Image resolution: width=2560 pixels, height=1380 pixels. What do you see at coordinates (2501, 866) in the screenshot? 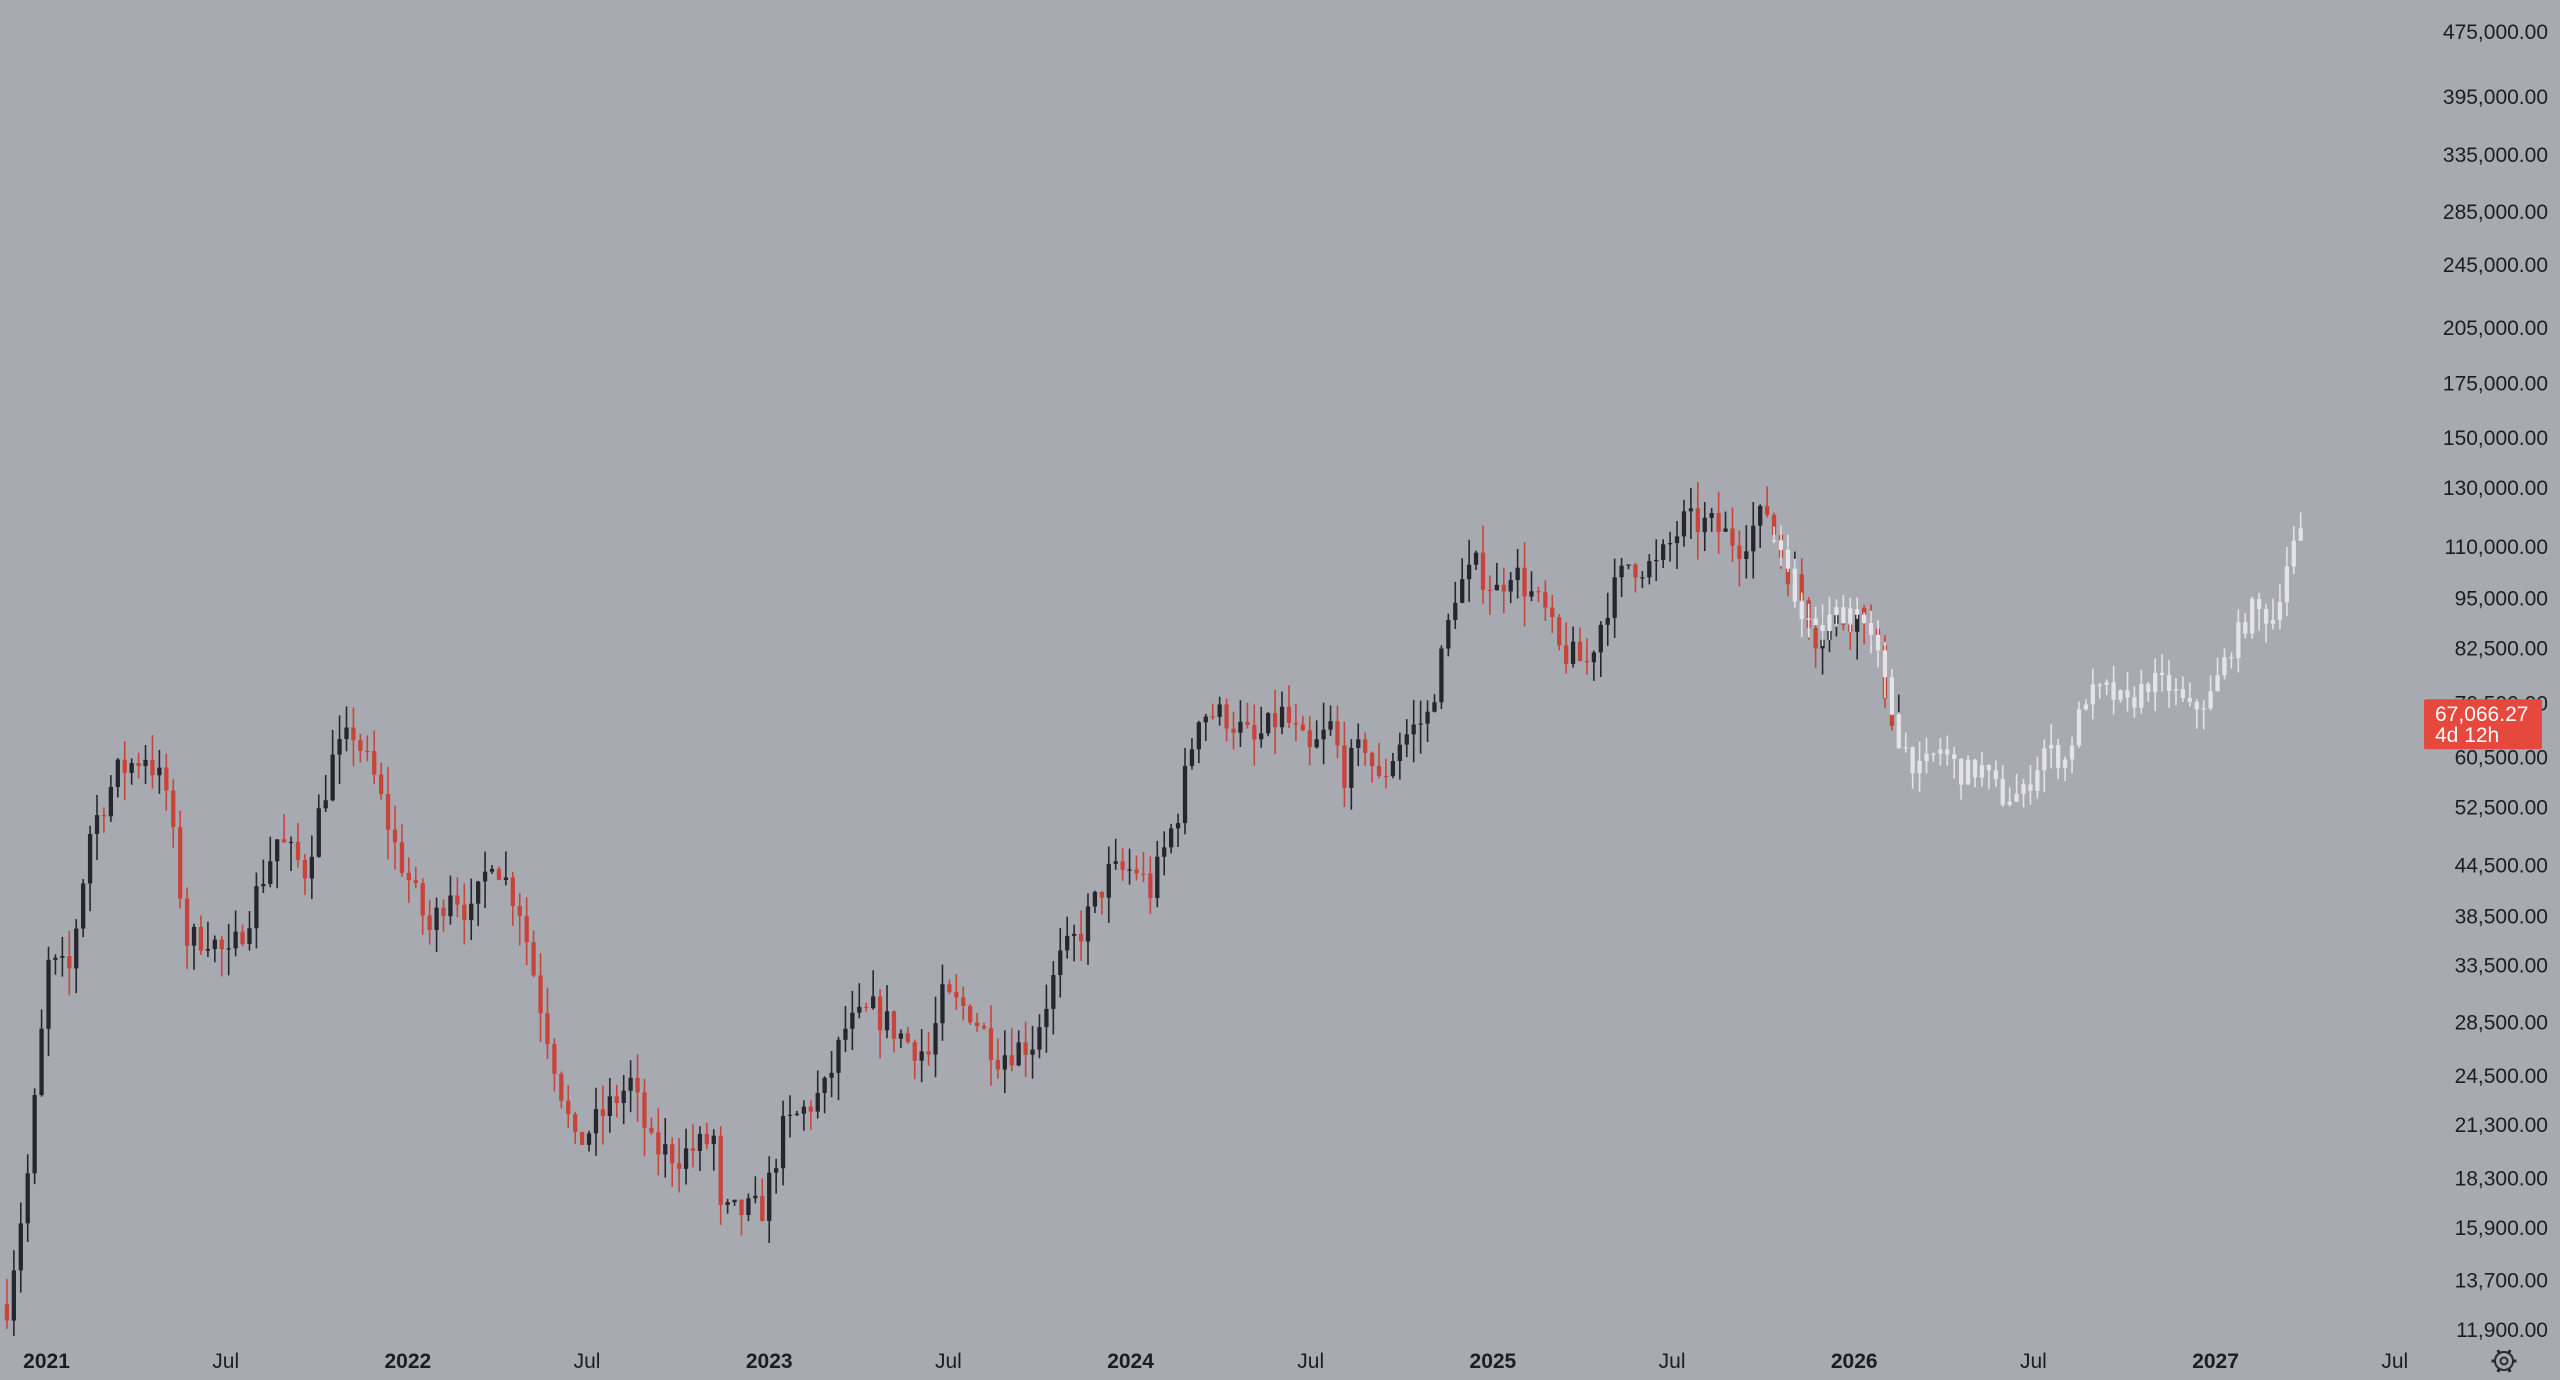
I see `price-axis-tick: 44,500.00` at bounding box center [2501, 866].